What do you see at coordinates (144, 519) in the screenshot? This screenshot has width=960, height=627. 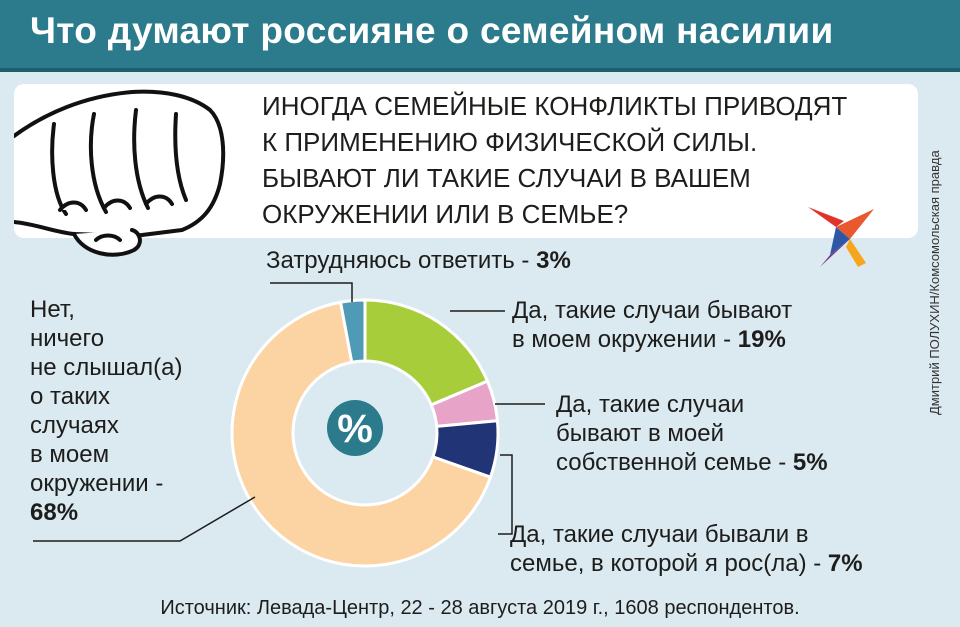 I see `leader-line-no` at bounding box center [144, 519].